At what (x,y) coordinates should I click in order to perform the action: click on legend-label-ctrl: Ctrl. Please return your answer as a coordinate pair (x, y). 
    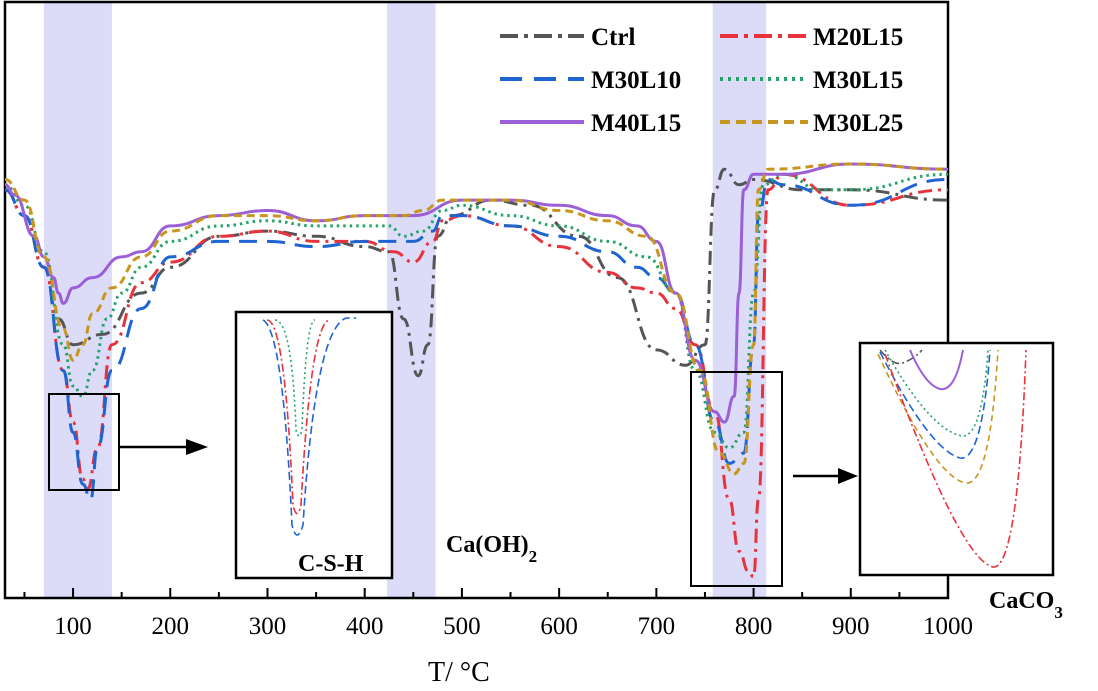
    Looking at the image, I should click on (613, 37).